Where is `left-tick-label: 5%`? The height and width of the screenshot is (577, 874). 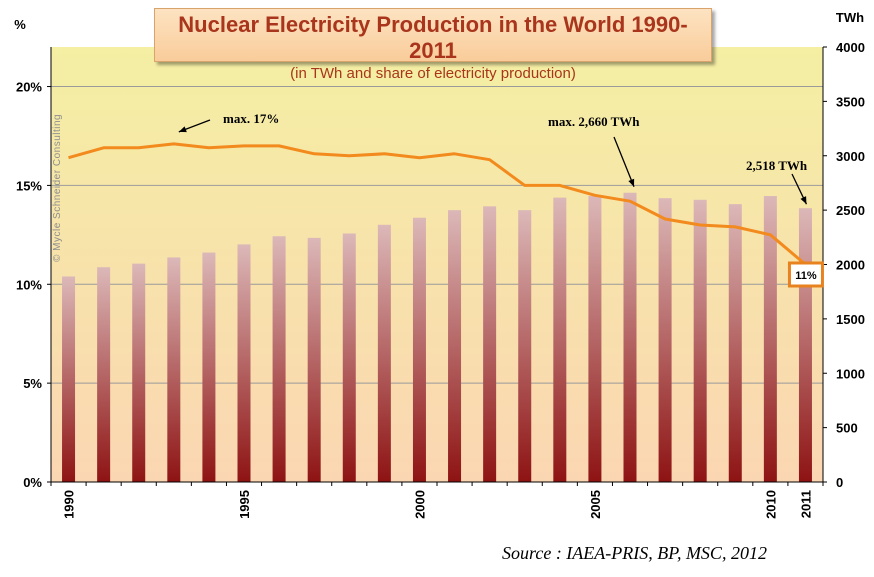
left-tick-label: 5% is located at coordinates (32, 383).